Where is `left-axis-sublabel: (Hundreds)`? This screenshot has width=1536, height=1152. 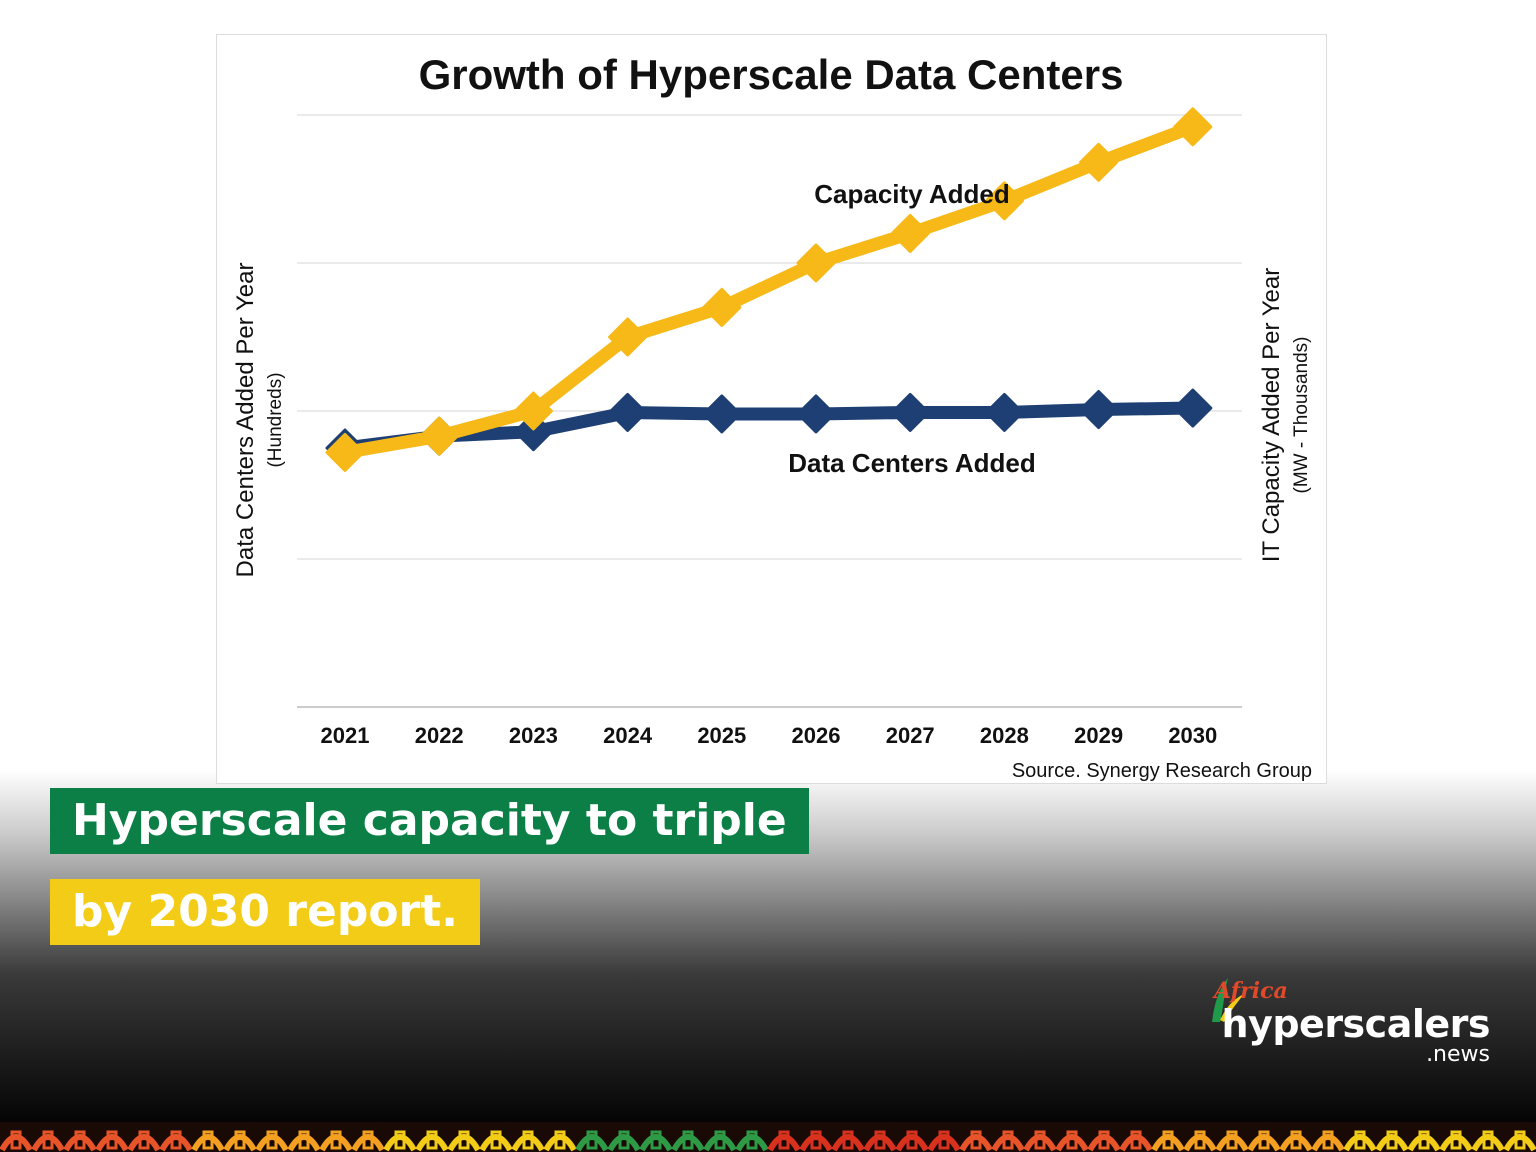 left-axis-sublabel: (Hundreds) is located at coordinates (275, 419).